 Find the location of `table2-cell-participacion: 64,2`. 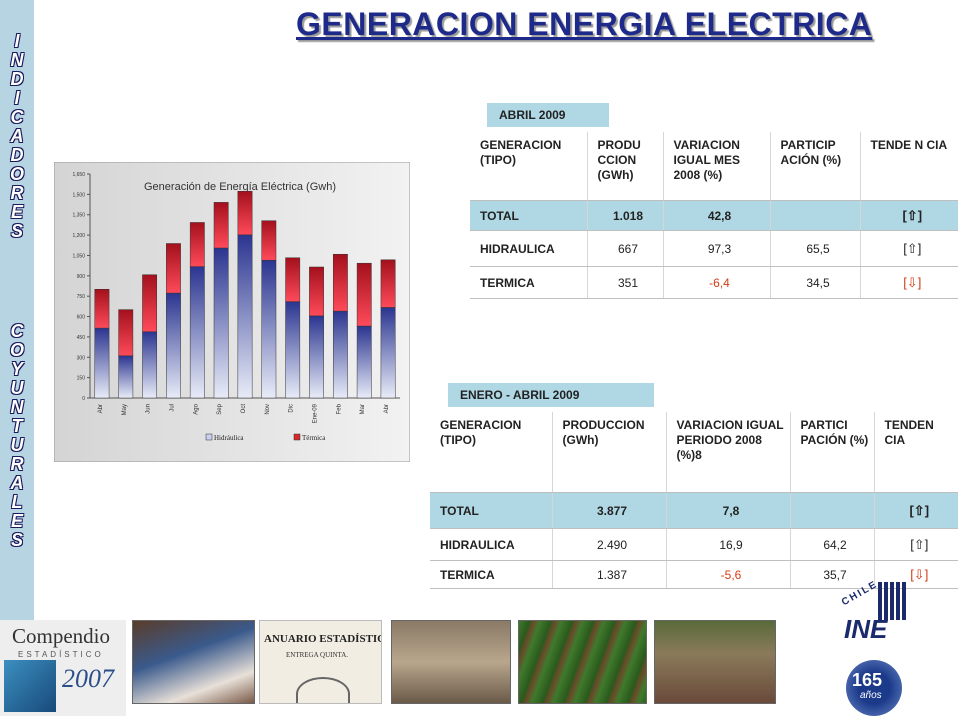

table2-cell-participacion: 64,2 is located at coordinates (832, 544).